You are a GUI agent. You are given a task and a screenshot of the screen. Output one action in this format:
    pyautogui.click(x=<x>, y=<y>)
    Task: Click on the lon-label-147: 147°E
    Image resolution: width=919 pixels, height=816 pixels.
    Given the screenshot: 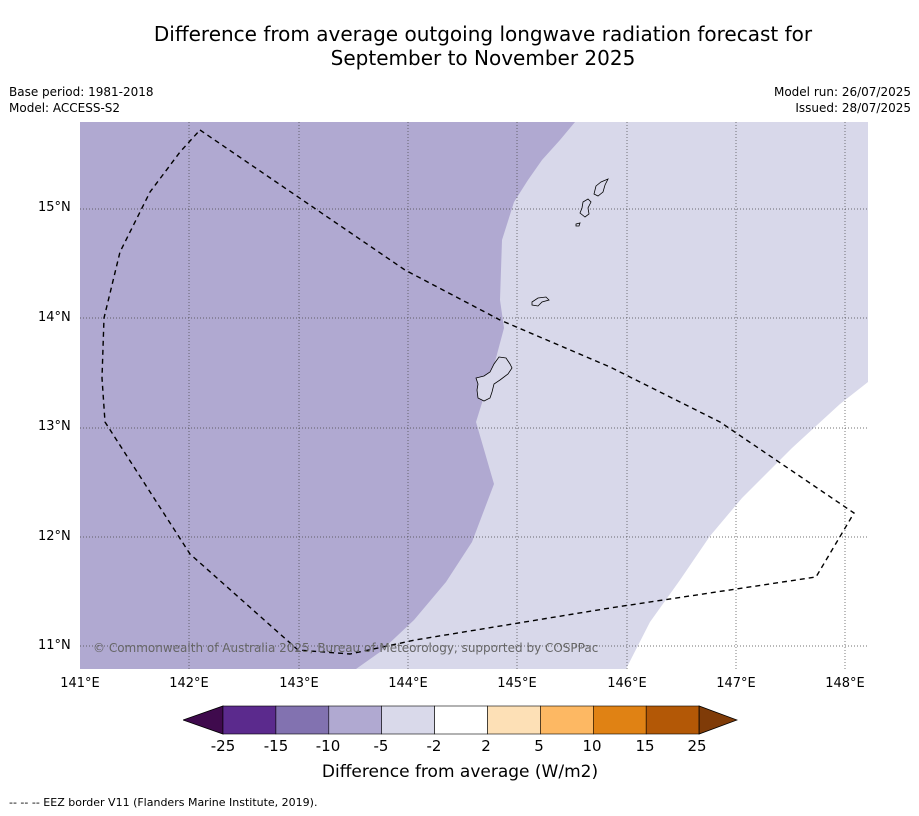 What is the action you would take?
    pyautogui.click(x=736, y=683)
    